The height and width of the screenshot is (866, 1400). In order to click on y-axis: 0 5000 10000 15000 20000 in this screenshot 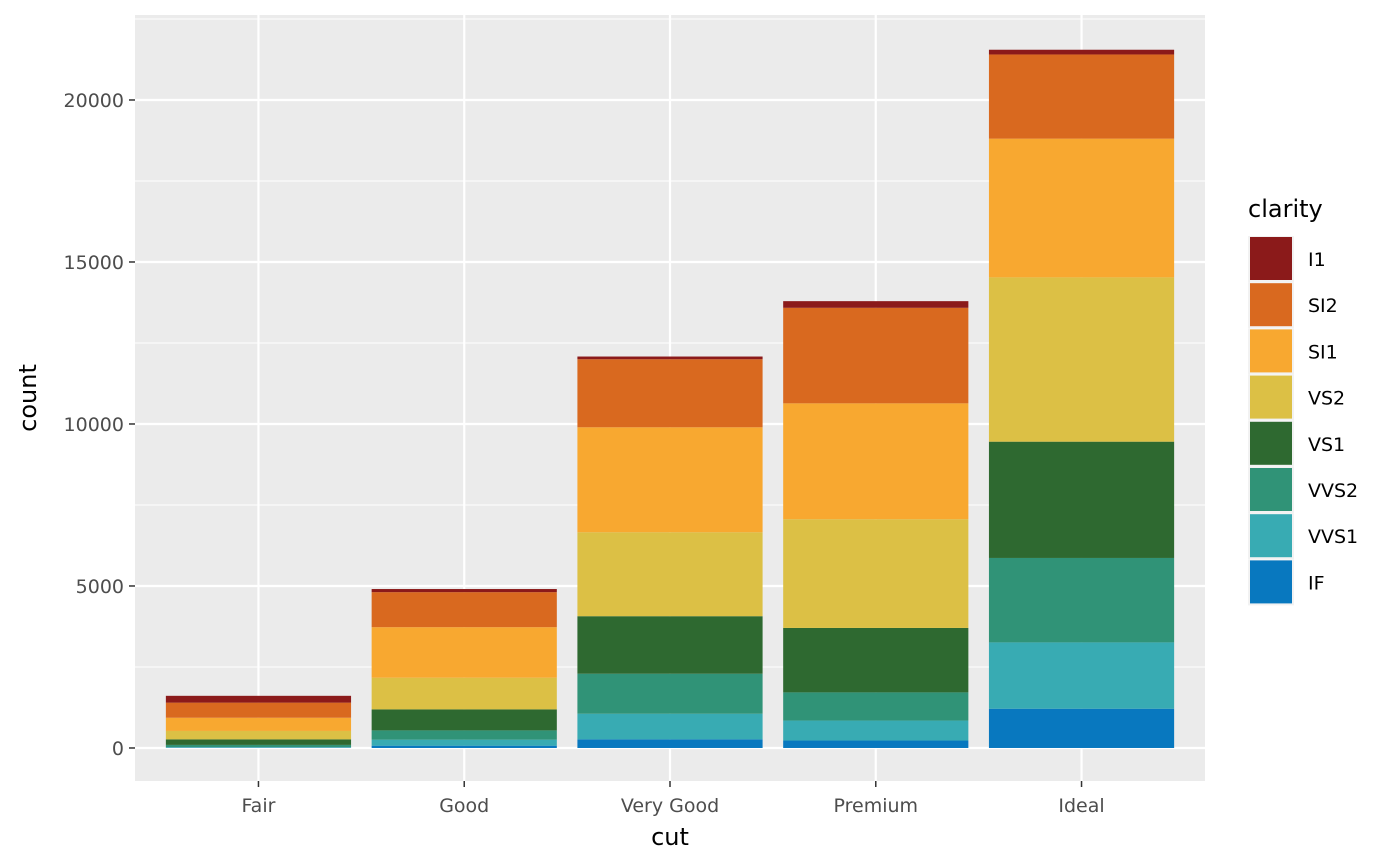, I will do `click(99, 425)`.